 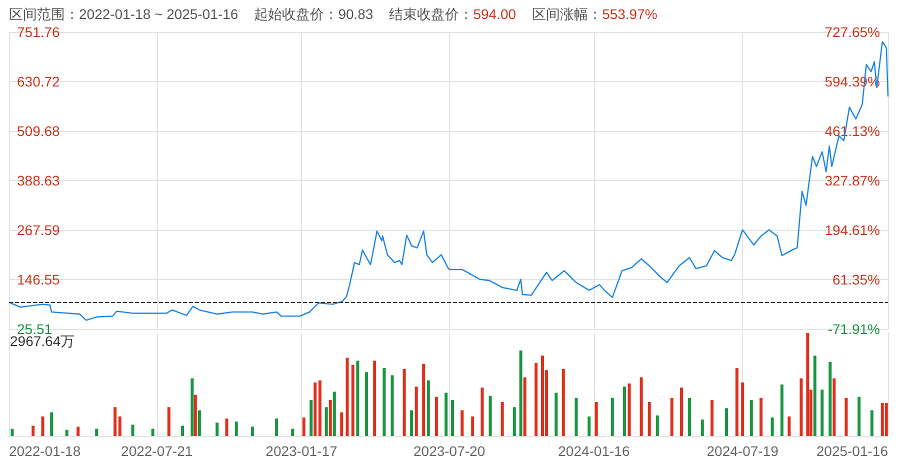 I want to click on text: 起始收盘价：90.83, so click(x=314, y=14).